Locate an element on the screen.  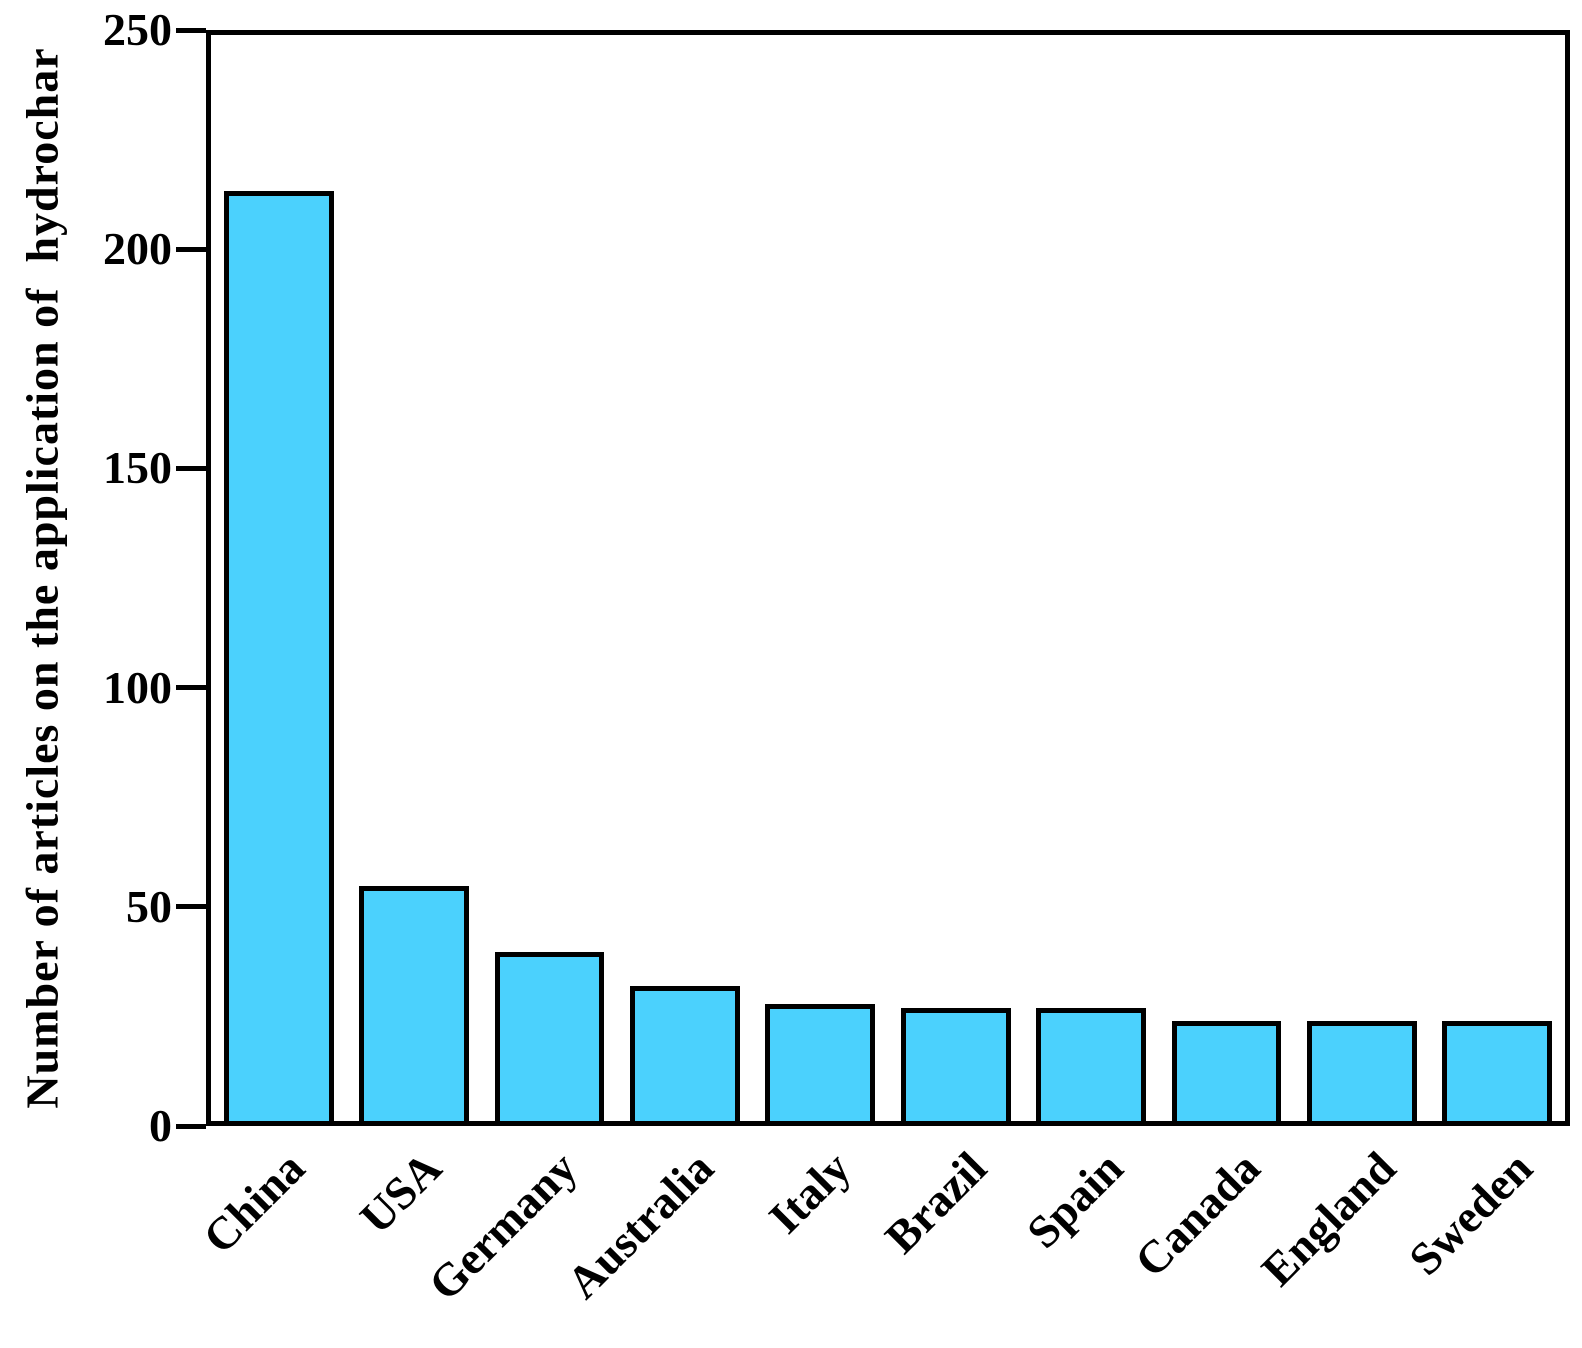
x-tick-label-spain: Spain is located at coordinates (1075, 1200).